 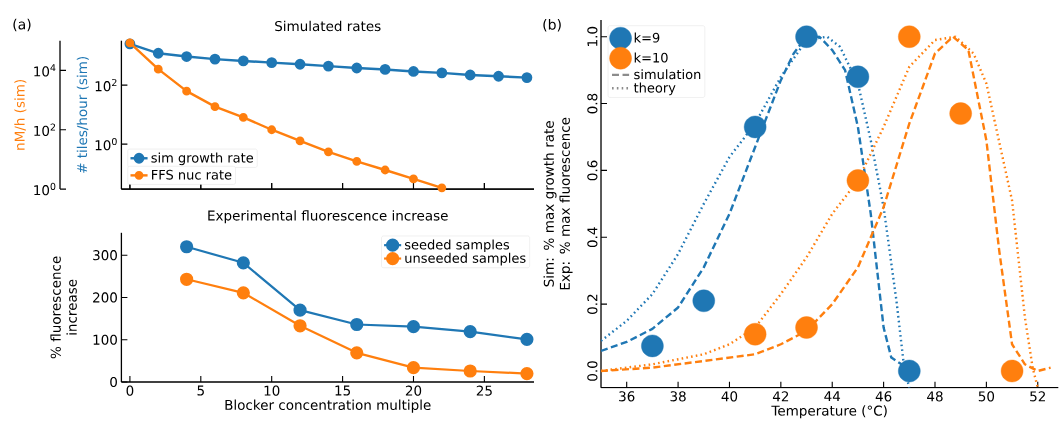 What do you see at coordinates (105, 297) in the screenshot?
I see `y-tick-label: 200` at bounding box center [105, 297].